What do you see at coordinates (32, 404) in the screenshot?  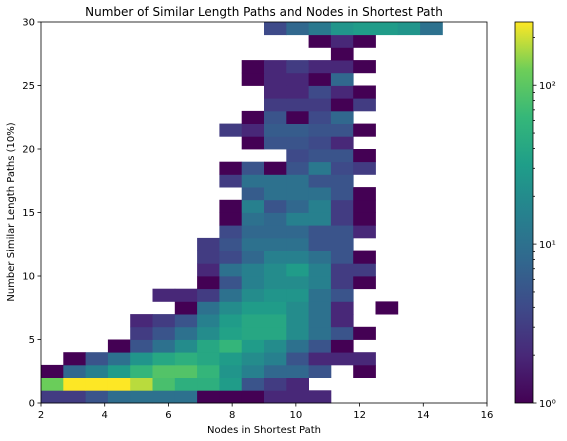 I see `y-tick-label: 0` at bounding box center [32, 404].